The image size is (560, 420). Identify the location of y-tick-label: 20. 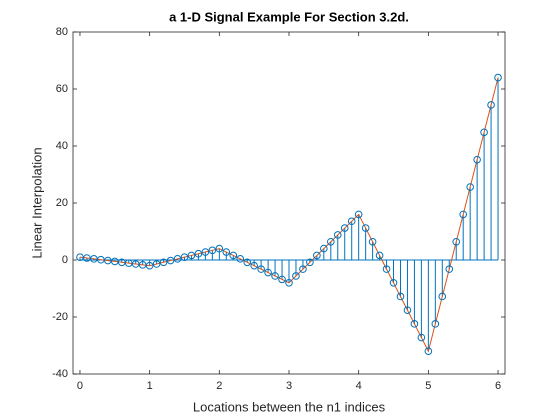
(62, 203).